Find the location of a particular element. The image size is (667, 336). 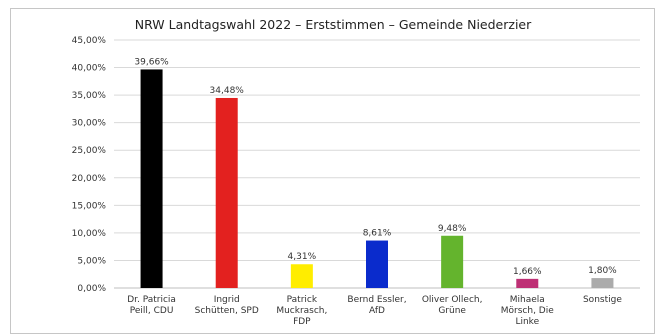

y-tick-label: 35,00% is located at coordinates (89, 96).